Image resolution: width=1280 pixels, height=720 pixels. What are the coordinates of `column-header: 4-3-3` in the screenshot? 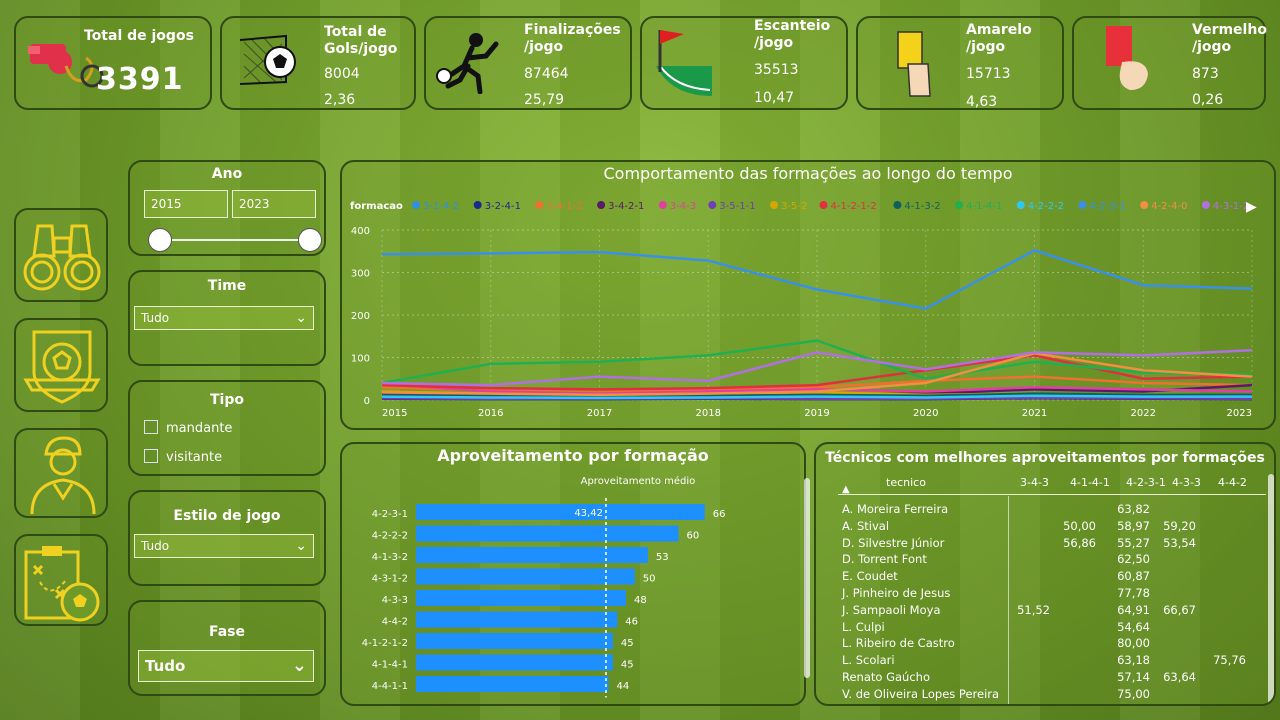 It's located at (1186, 482).